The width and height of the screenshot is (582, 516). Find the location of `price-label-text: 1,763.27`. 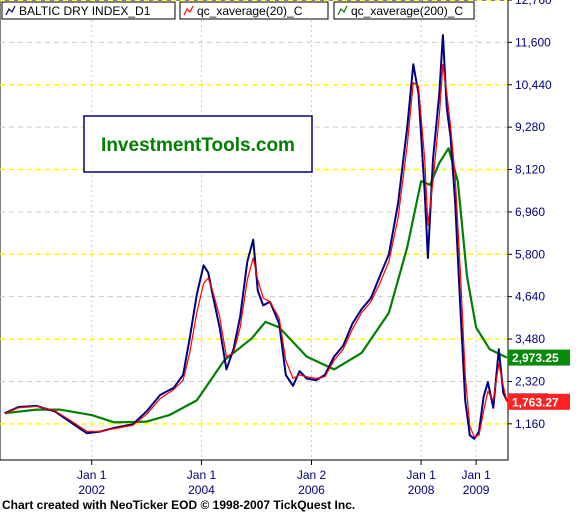

price-label-text: 1,763.27 is located at coordinates (535, 402).